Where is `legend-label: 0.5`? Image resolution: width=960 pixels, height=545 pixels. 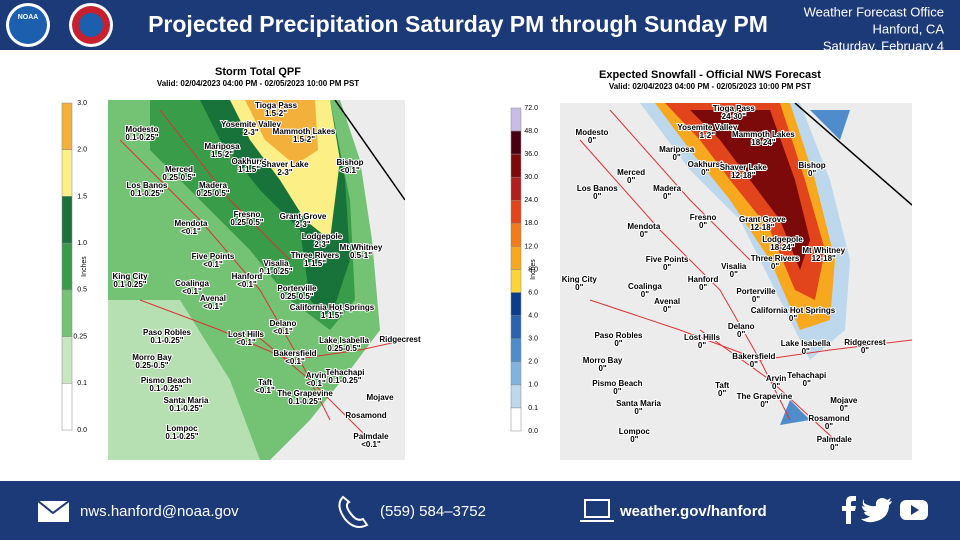
legend-label: 0.5 is located at coordinates (82, 290).